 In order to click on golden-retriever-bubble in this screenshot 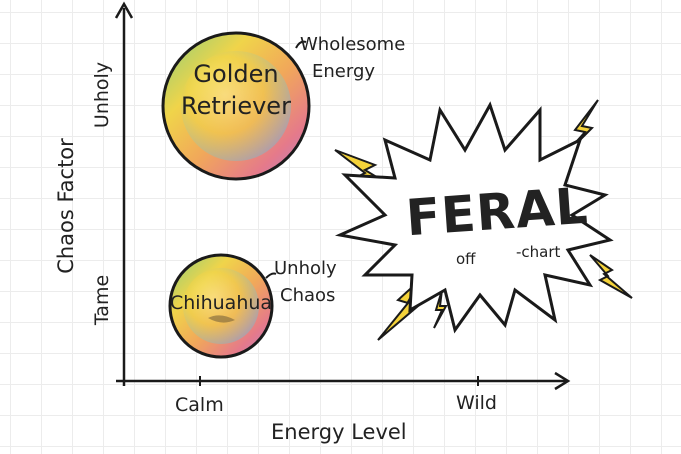, I will do `click(236, 106)`.